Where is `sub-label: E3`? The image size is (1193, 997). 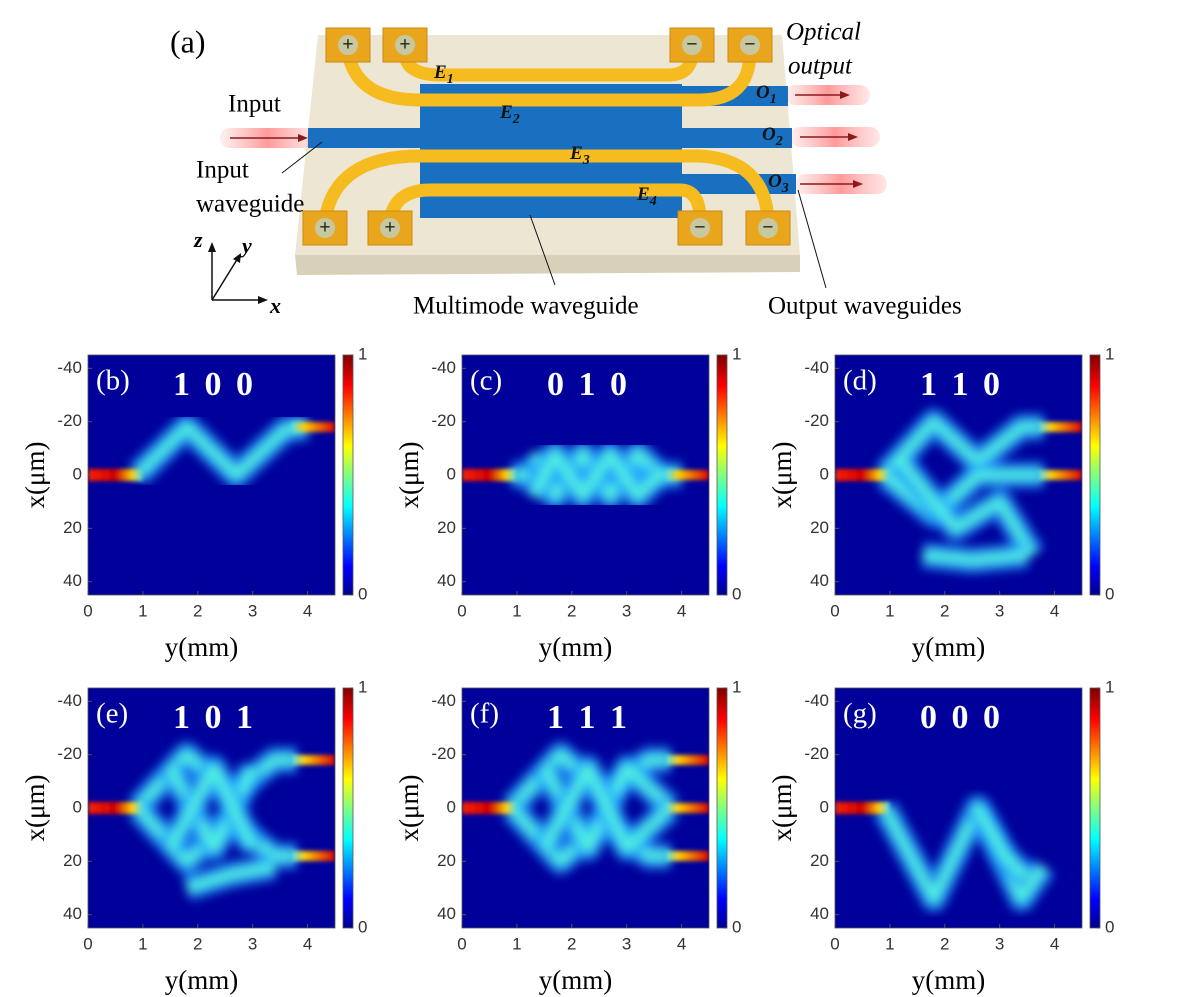 sub-label: E3 is located at coordinates (579, 155).